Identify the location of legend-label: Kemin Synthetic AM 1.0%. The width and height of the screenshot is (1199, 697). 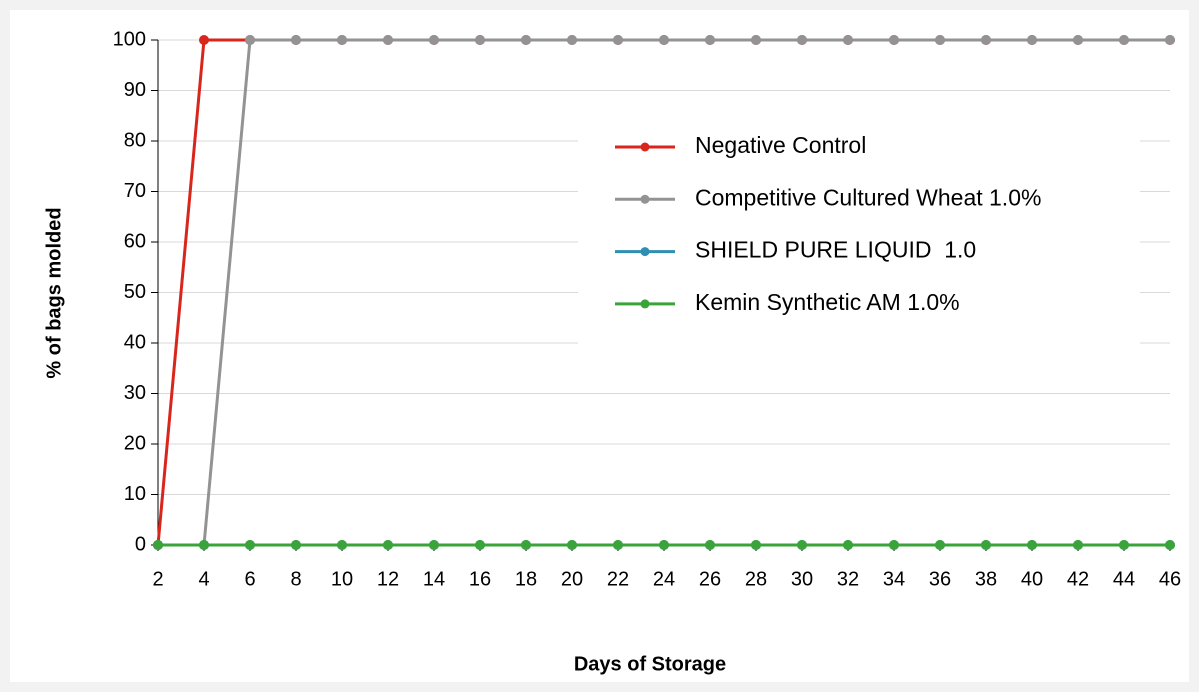
(827, 302).